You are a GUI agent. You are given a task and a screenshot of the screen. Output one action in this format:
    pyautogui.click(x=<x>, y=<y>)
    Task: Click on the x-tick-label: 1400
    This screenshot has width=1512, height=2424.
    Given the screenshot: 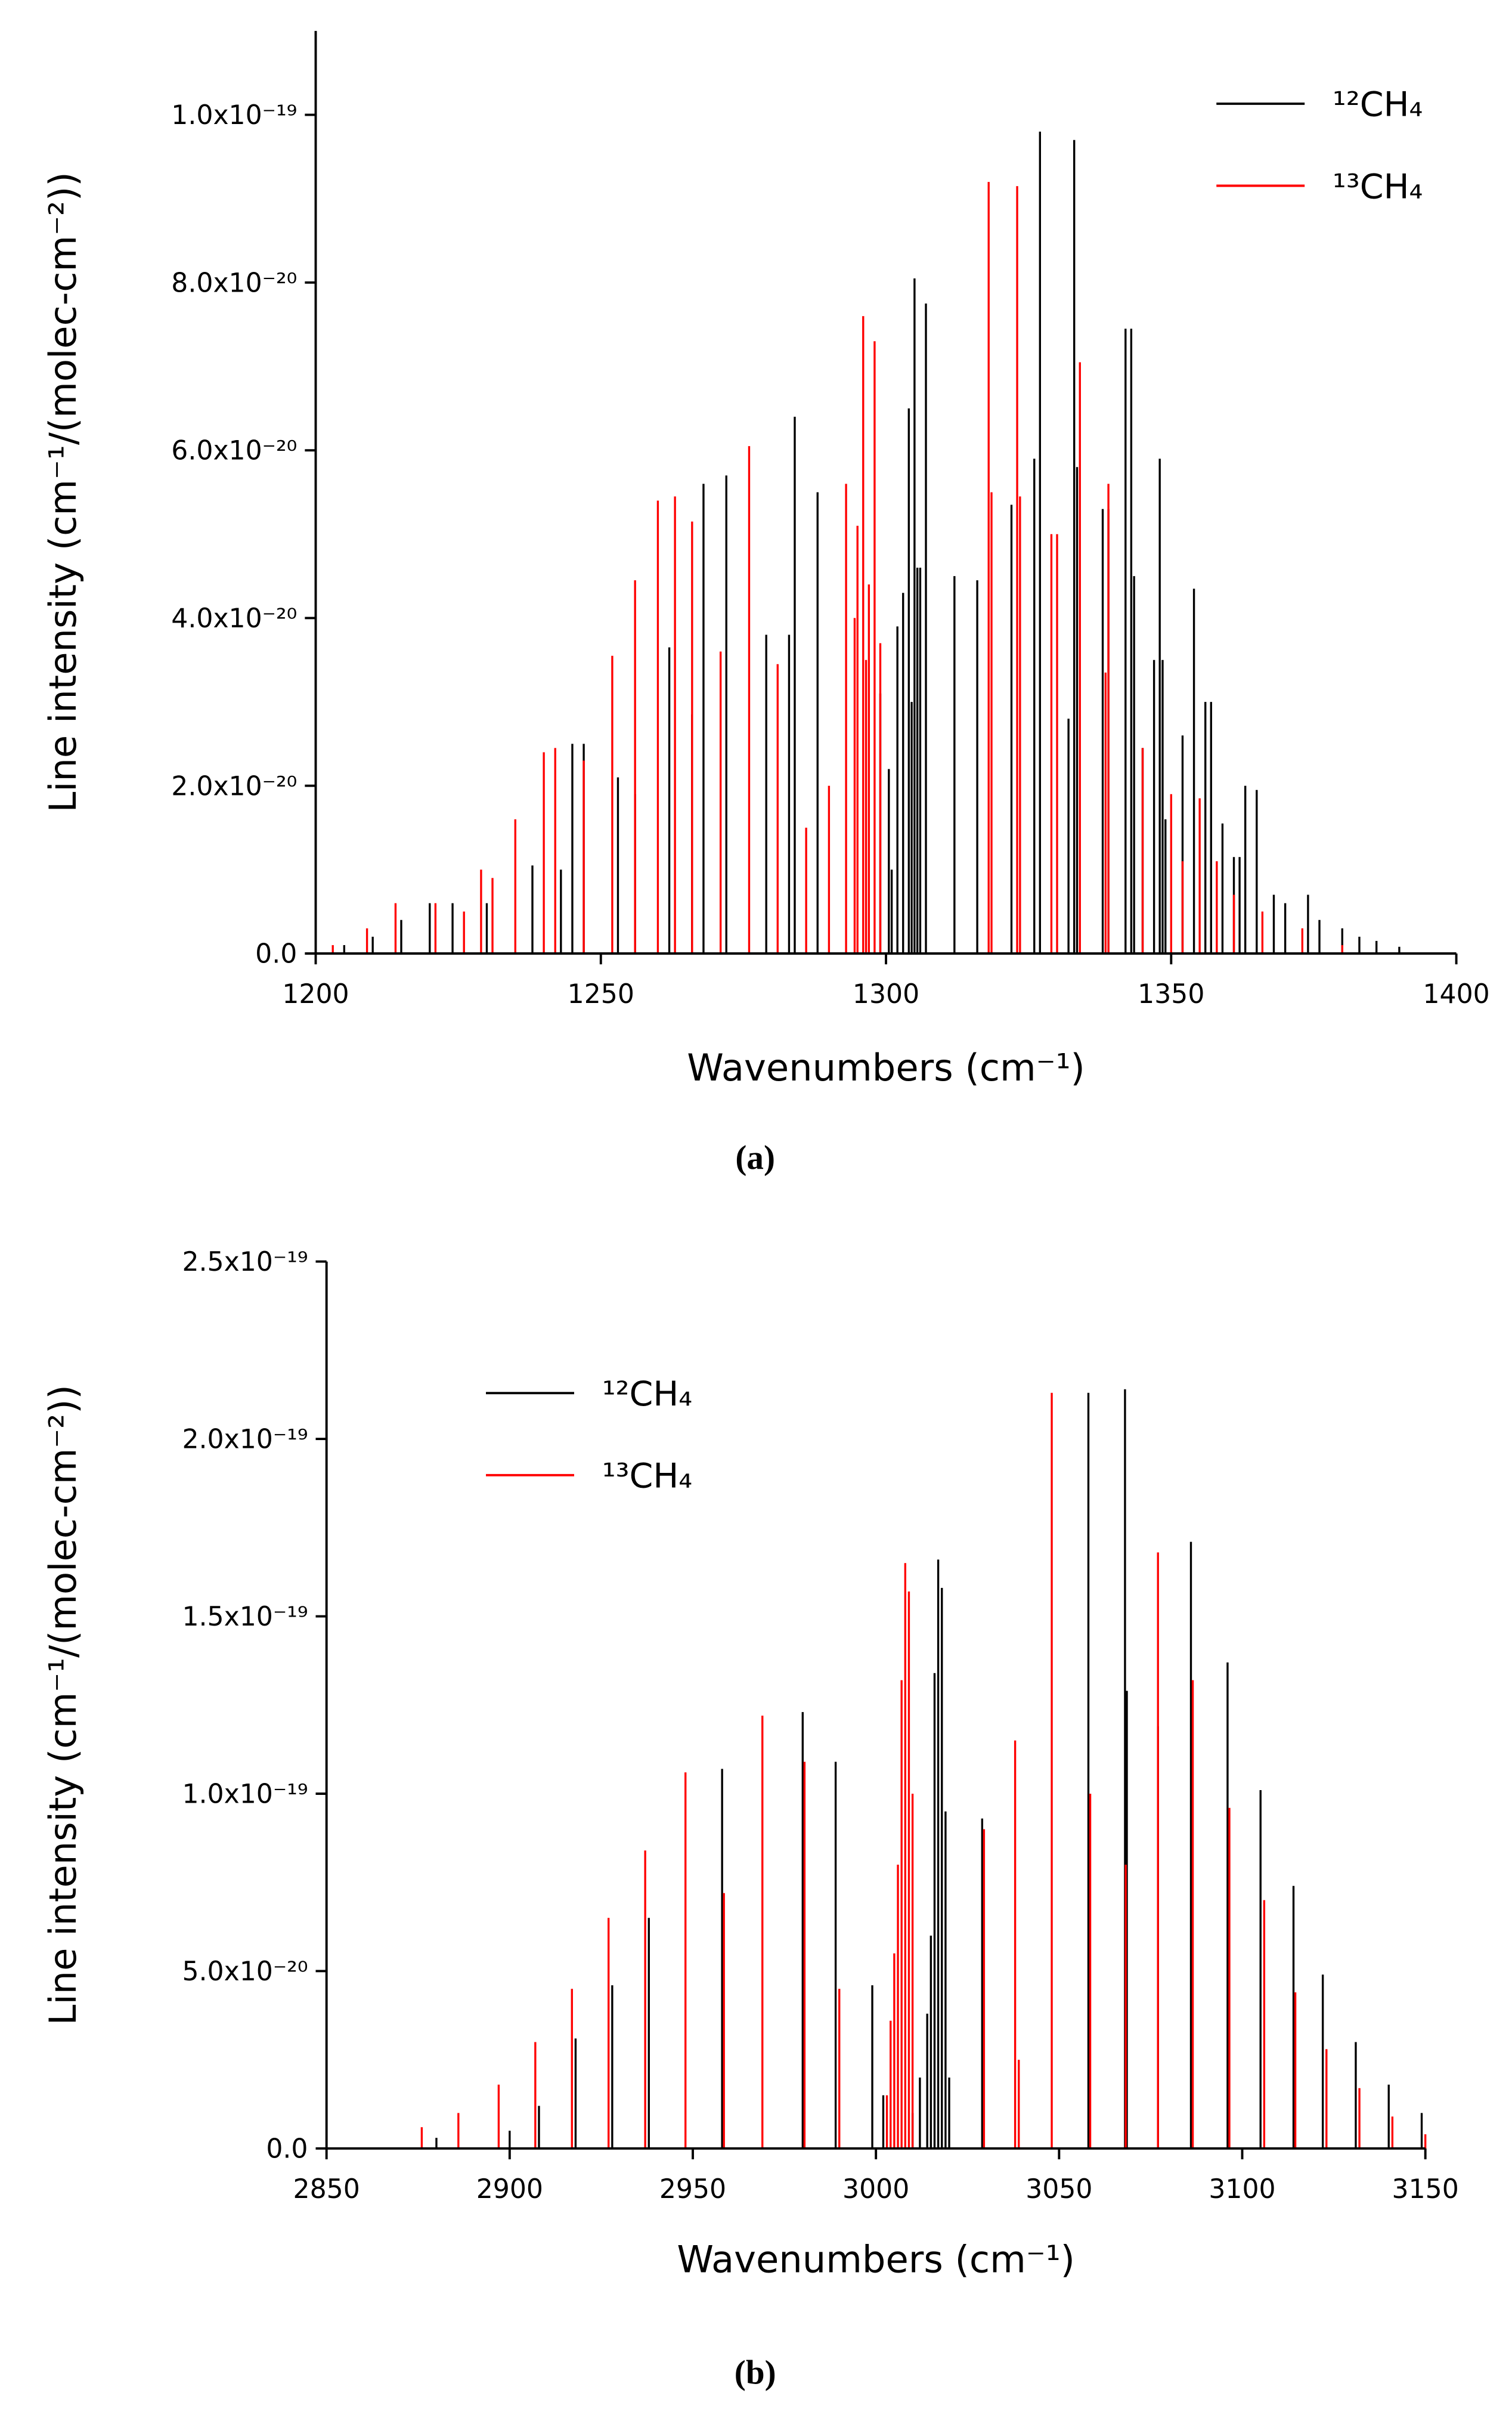 What is the action you would take?
    pyautogui.click(x=1456, y=994)
    